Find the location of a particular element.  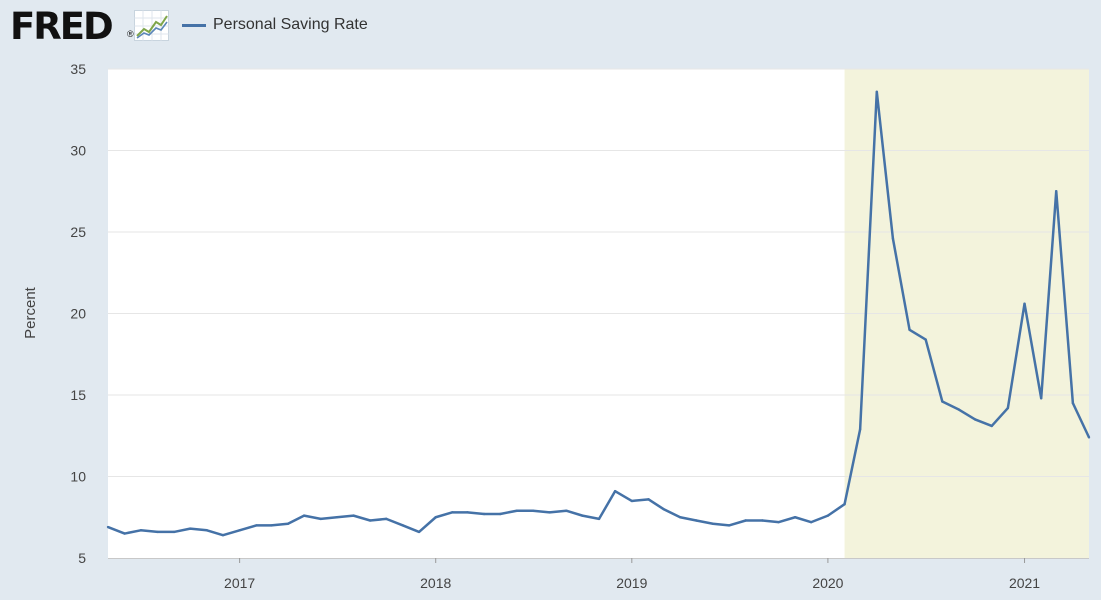

y-tick-label: 20 is located at coordinates (78, 314).